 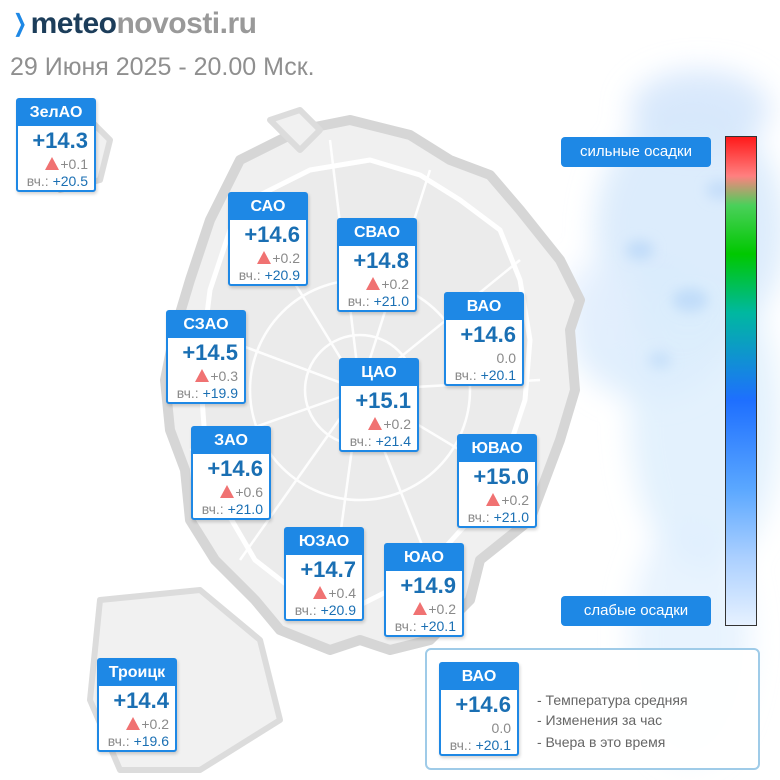 What do you see at coordinates (612, 700) in the screenshot?
I see `legend-line-temperature: - Температура средняя` at bounding box center [612, 700].